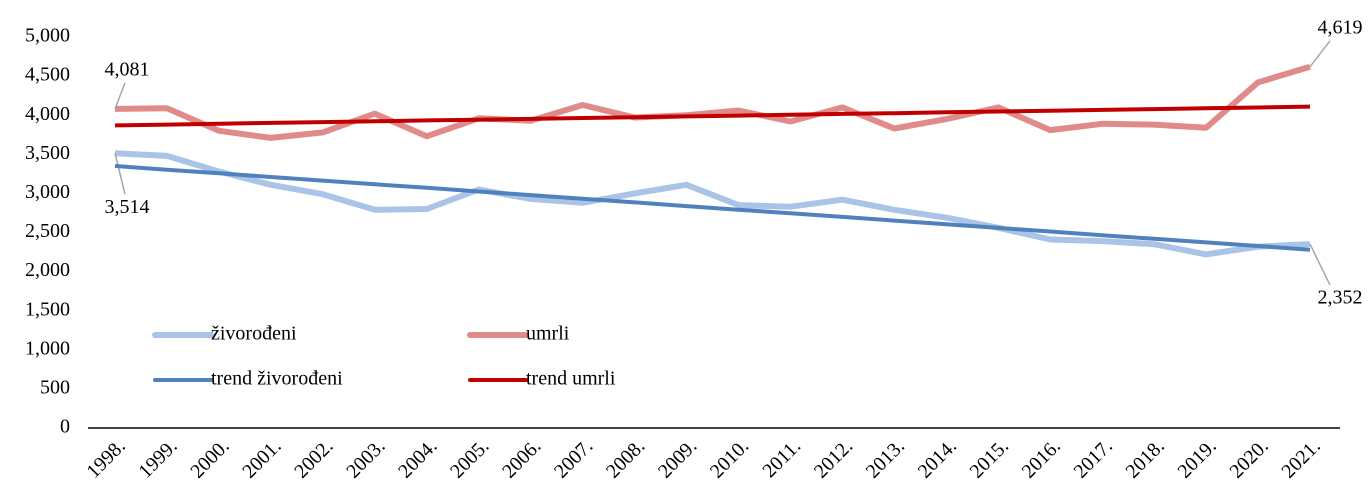 This screenshot has height=492, width=1372. Describe the element at coordinates (571, 379) in the screenshot. I see `legend-label: trend umrli` at that location.